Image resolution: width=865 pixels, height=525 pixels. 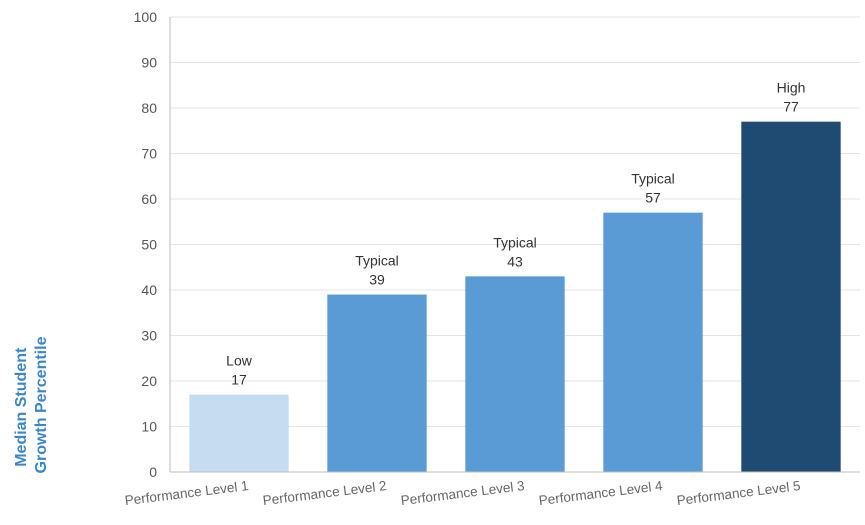 What do you see at coordinates (791, 88) in the screenshot?
I see `bar-category-label-5: High` at bounding box center [791, 88].